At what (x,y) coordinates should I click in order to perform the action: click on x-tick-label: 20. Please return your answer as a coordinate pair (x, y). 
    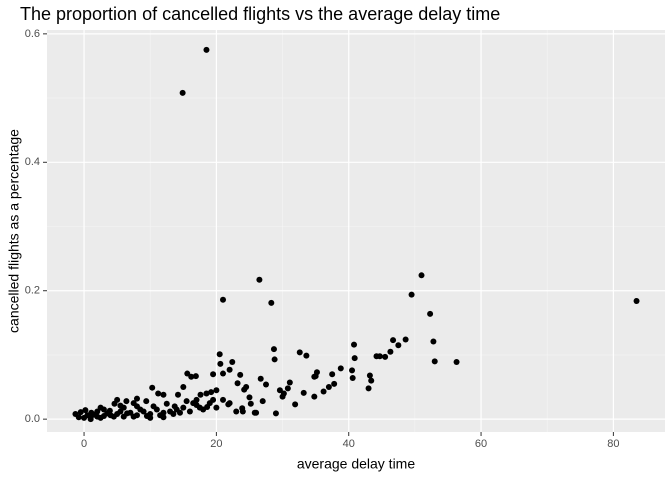
    Looking at the image, I should click on (216, 444).